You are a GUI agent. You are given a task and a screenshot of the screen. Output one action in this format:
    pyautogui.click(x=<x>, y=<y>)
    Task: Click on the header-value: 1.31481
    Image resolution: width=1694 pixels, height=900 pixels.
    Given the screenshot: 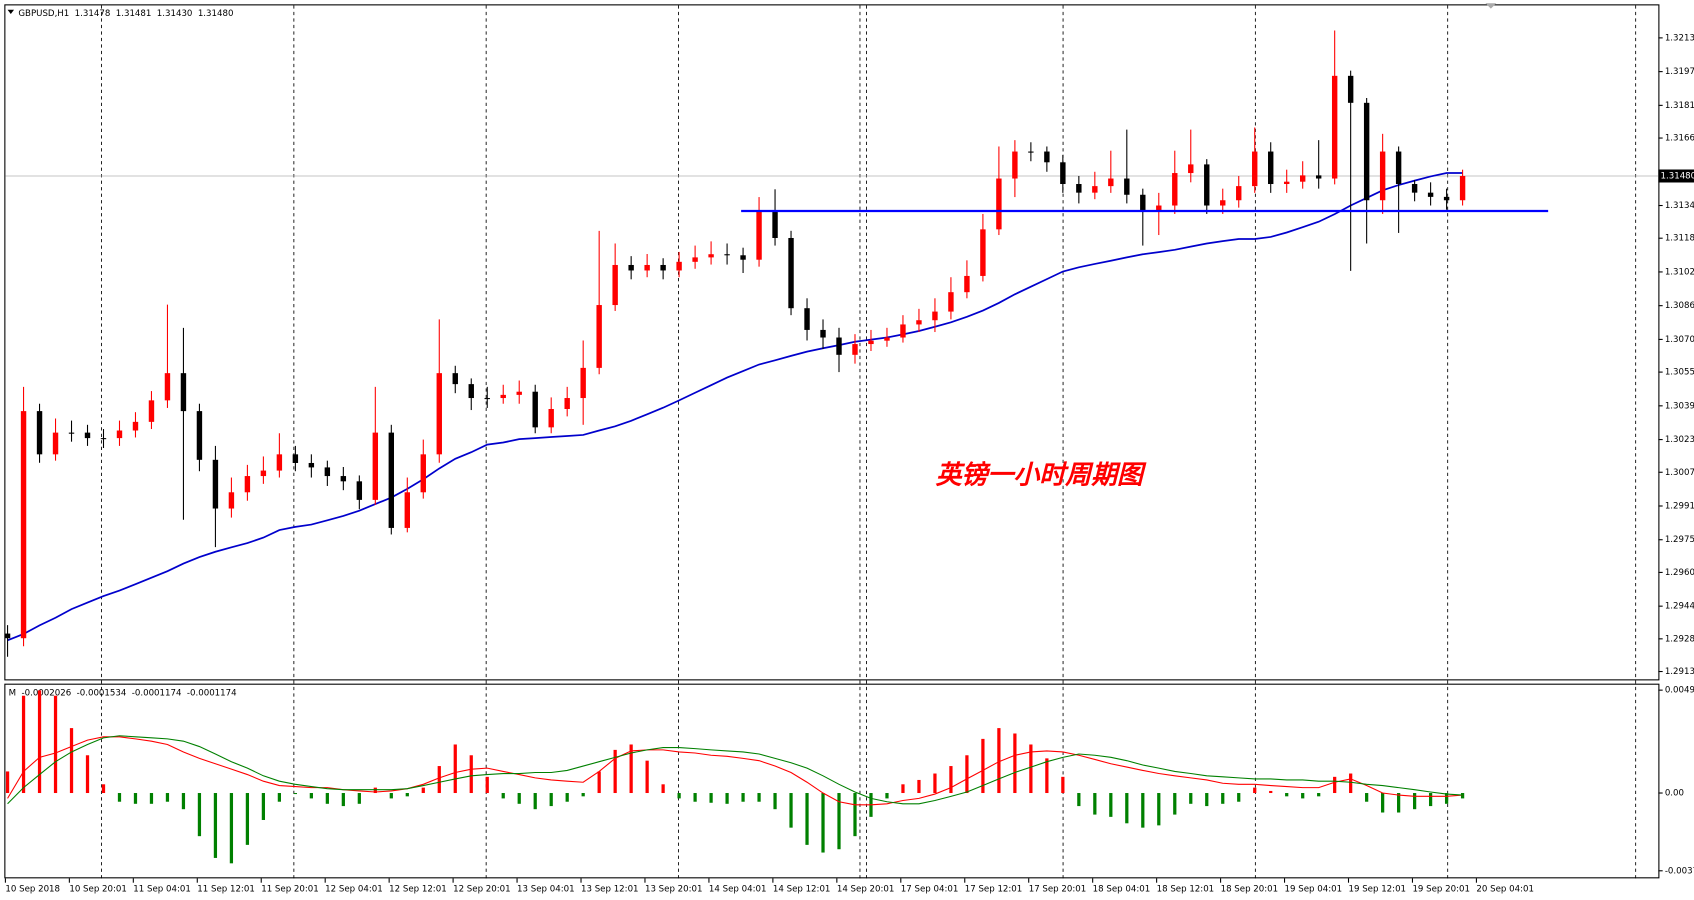 What is the action you would take?
    pyautogui.click(x=134, y=13)
    